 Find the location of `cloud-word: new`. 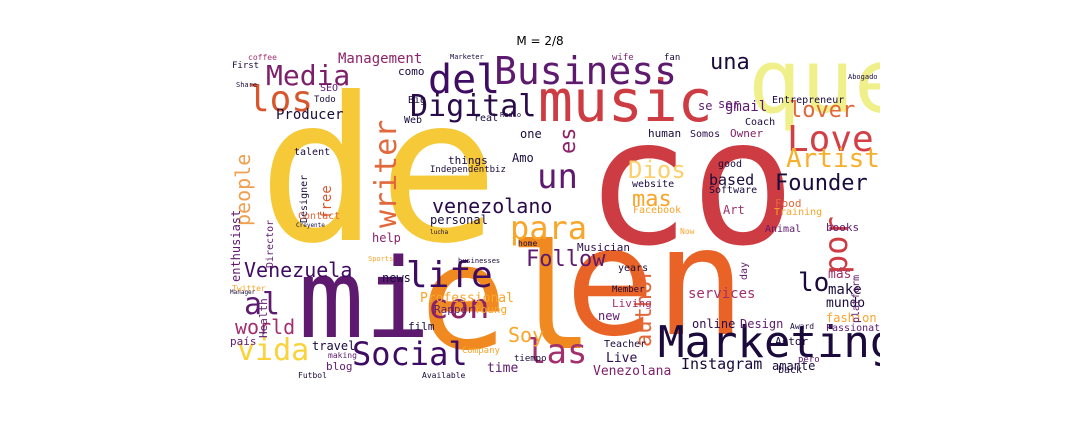

cloud-word: new is located at coordinates (609, 316).